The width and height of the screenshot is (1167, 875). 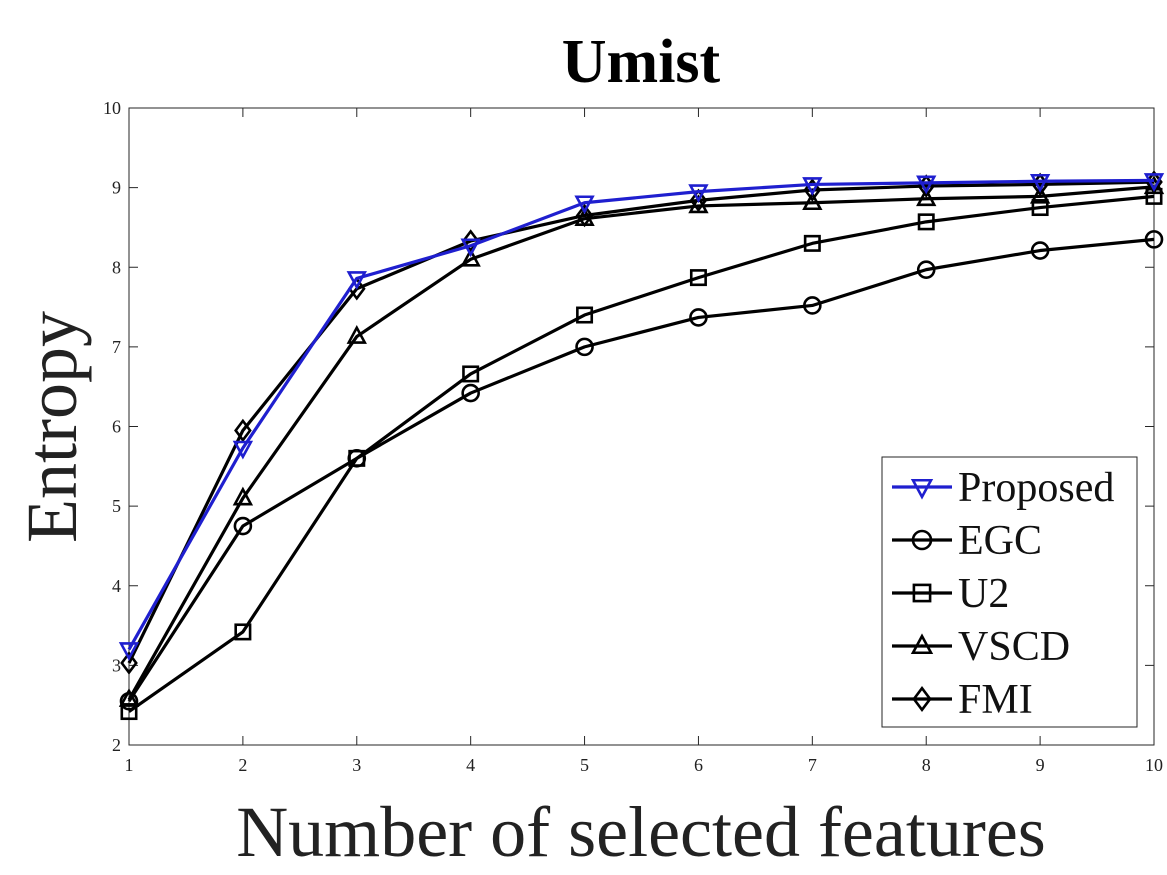 I want to click on y-tick-label: 5, so click(x=116, y=506).